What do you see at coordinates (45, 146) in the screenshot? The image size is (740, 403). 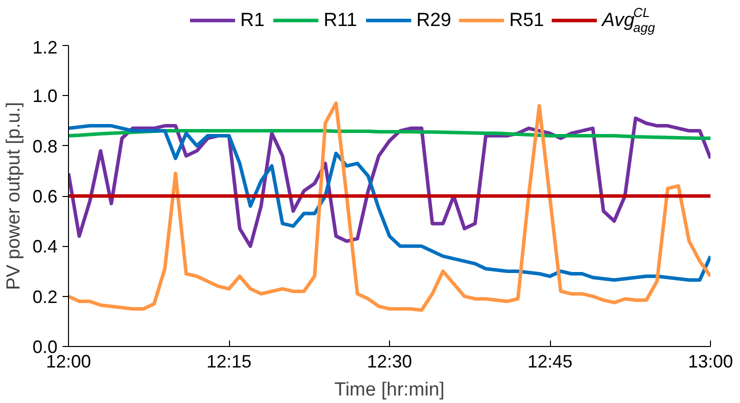 I see `y-tick-label: 0.8` at bounding box center [45, 146].